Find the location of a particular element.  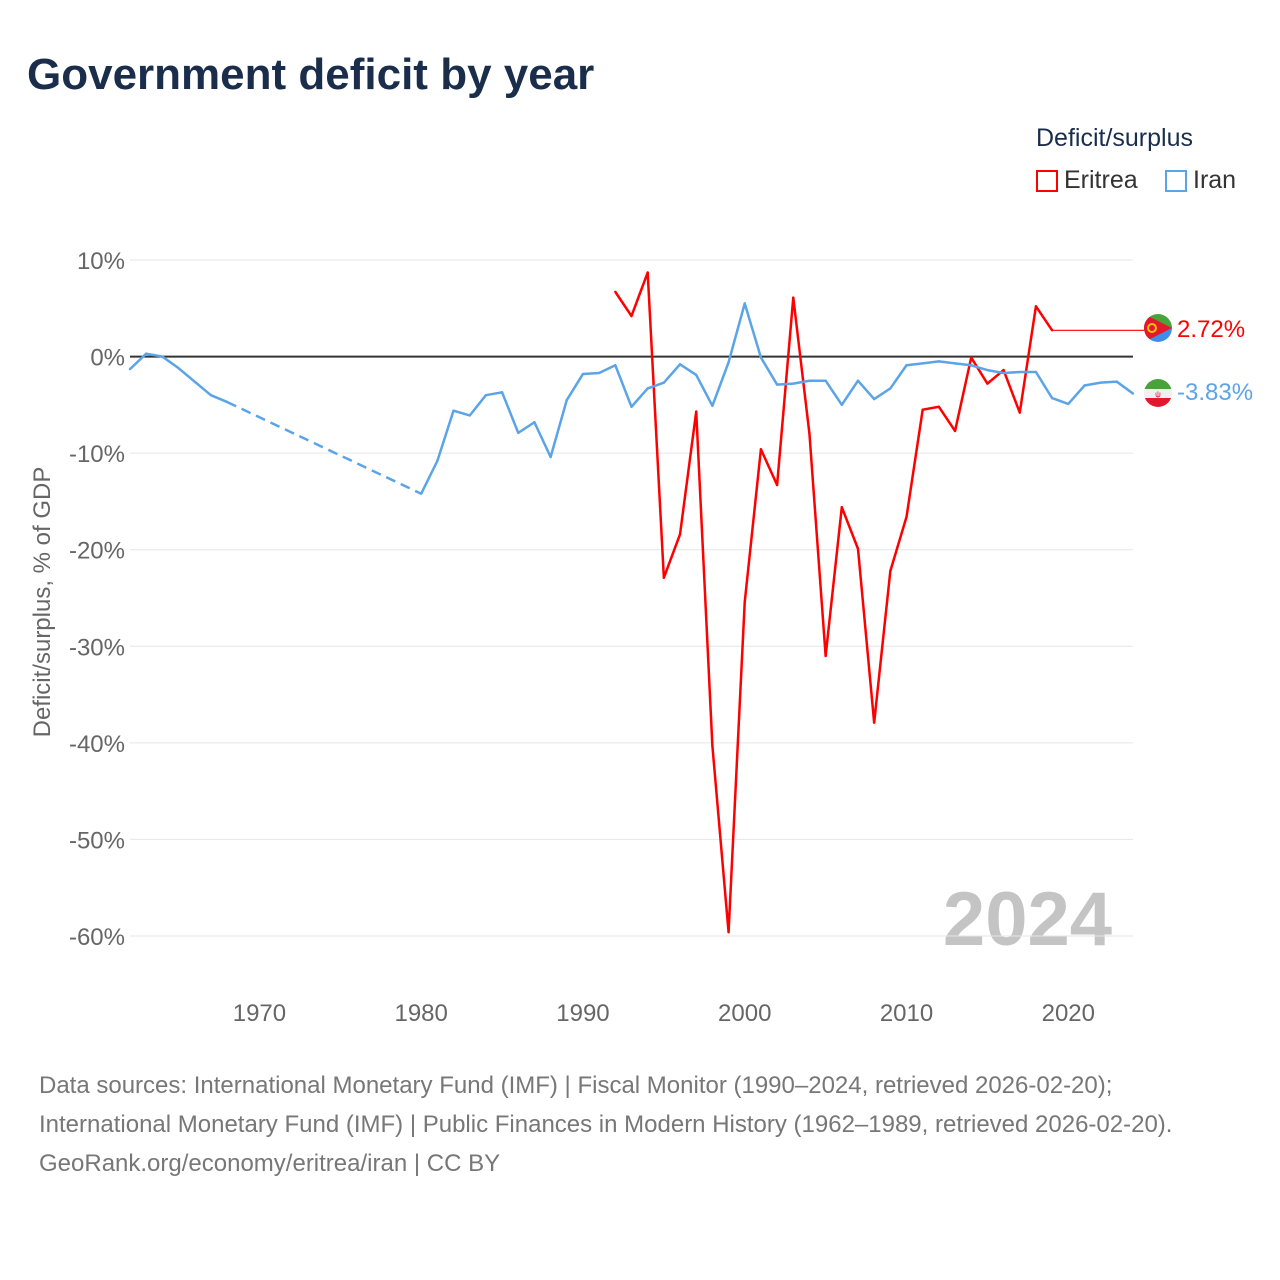

y-tick-label: -60% is located at coordinates (97, 937).